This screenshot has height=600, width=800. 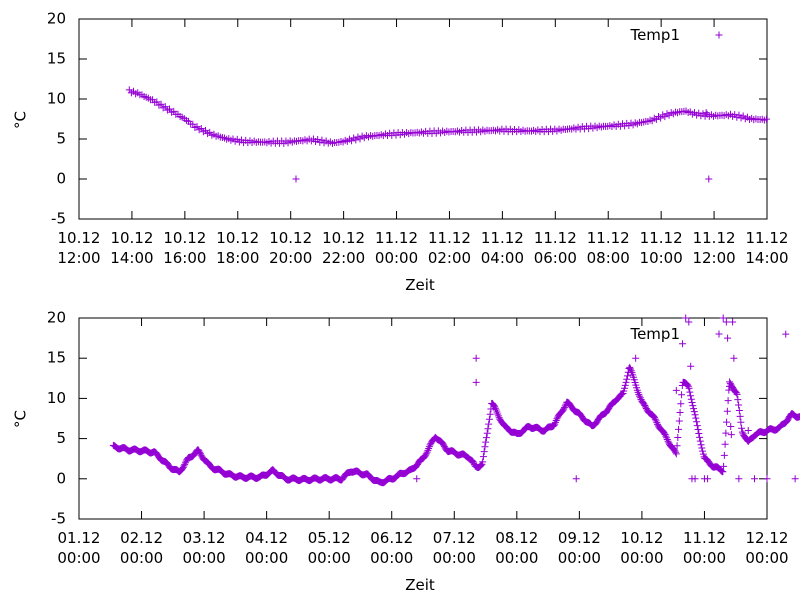 What do you see at coordinates (56, 19) in the screenshot?
I see `y-tick-label: 20` at bounding box center [56, 19].